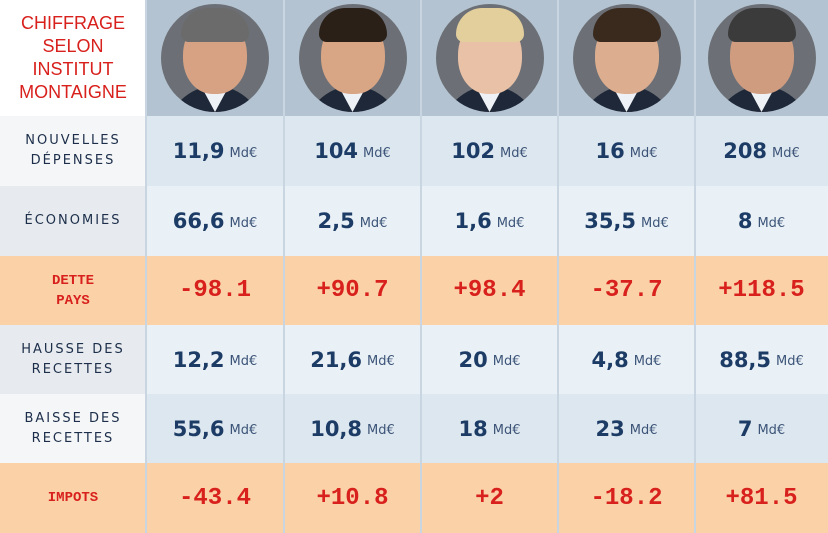 The height and width of the screenshot is (533, 828). I want to click on amount-value: 21,6, so click(336, 359).